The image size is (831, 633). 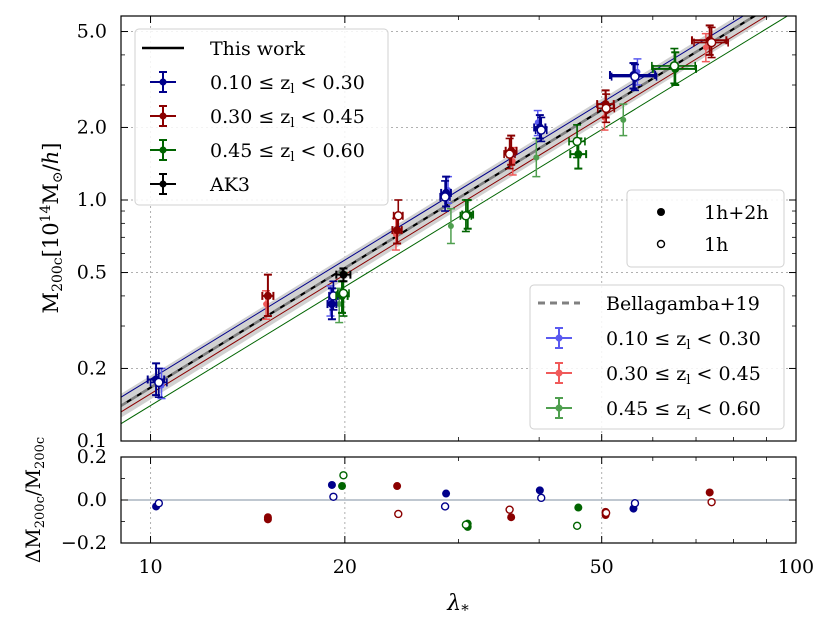 I want to click on legend-profile: 1h+2h 1h, so click(x=705, y=228).